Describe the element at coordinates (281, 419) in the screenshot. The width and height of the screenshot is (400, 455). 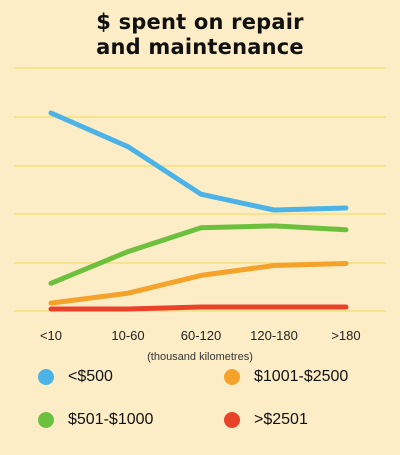
I see `legend-label: >$2501` at that location.